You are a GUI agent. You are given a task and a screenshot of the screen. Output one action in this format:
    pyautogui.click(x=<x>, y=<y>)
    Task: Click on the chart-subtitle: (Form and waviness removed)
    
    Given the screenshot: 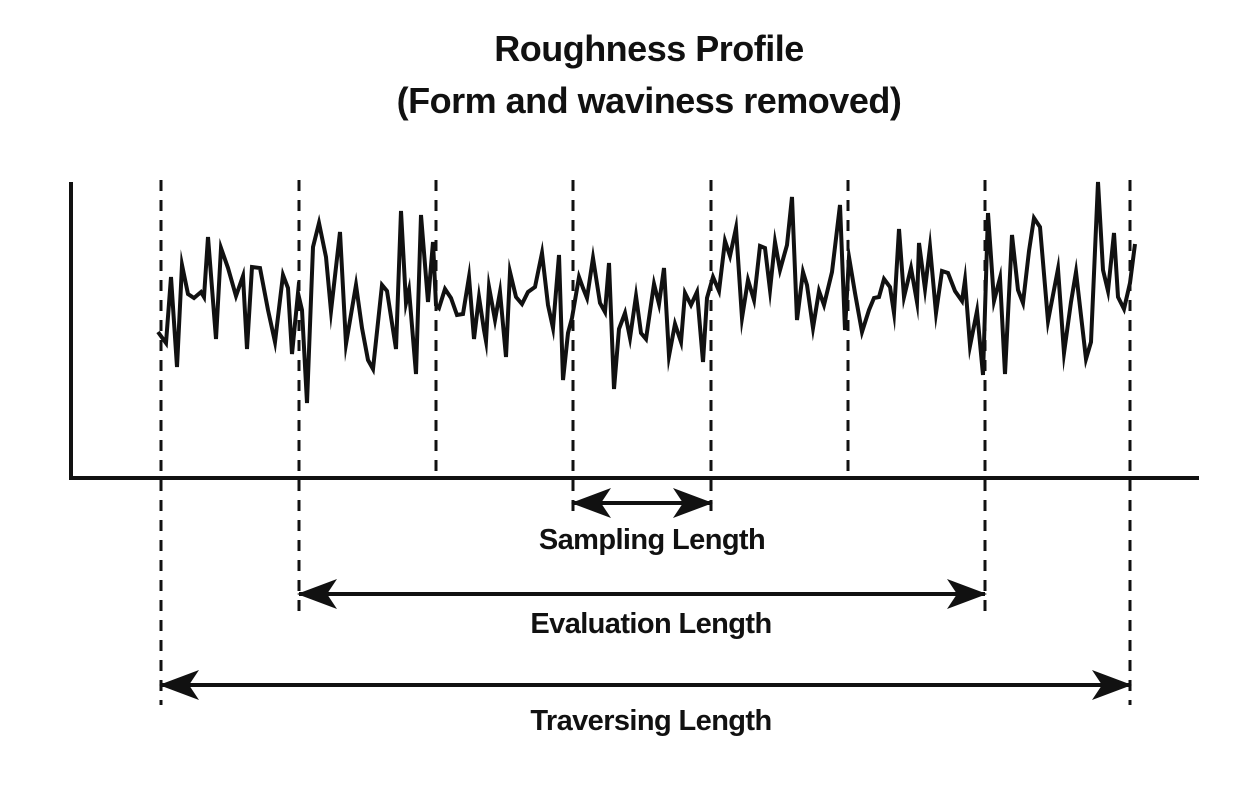 What is the action you would take?
    pyautogui.click(x=649, y=100)
    